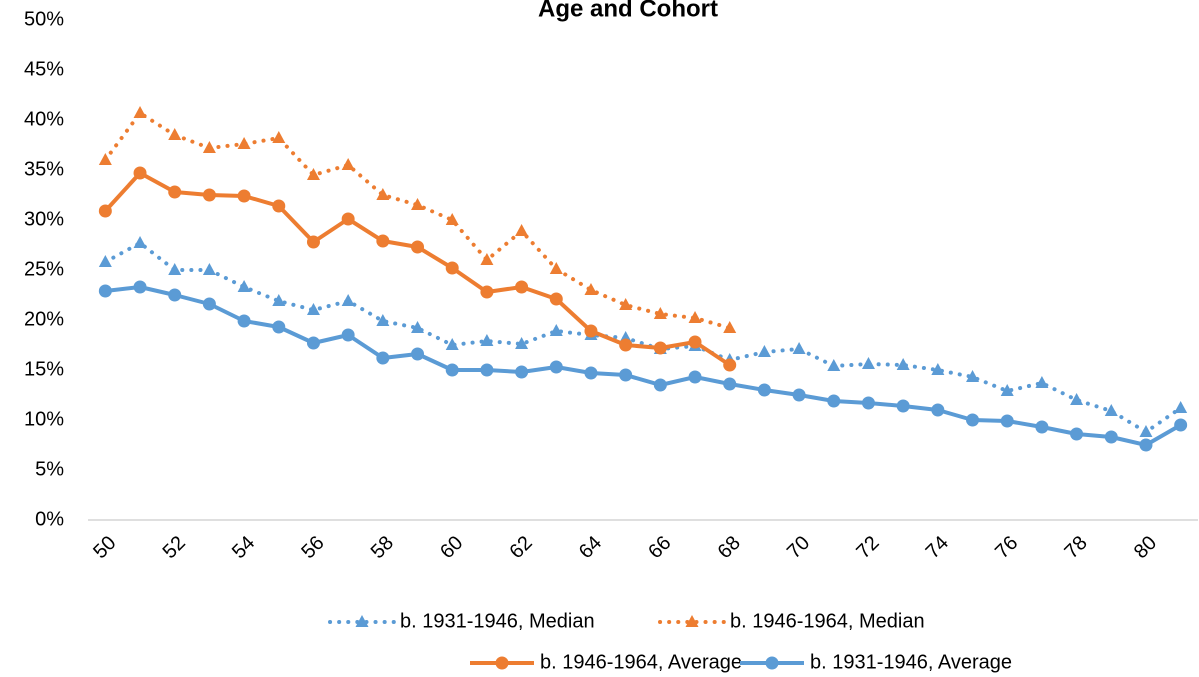  Describe the element at coordinates (1006, 547) in the screenshot. I see `x-tick-label: 76` at that location.